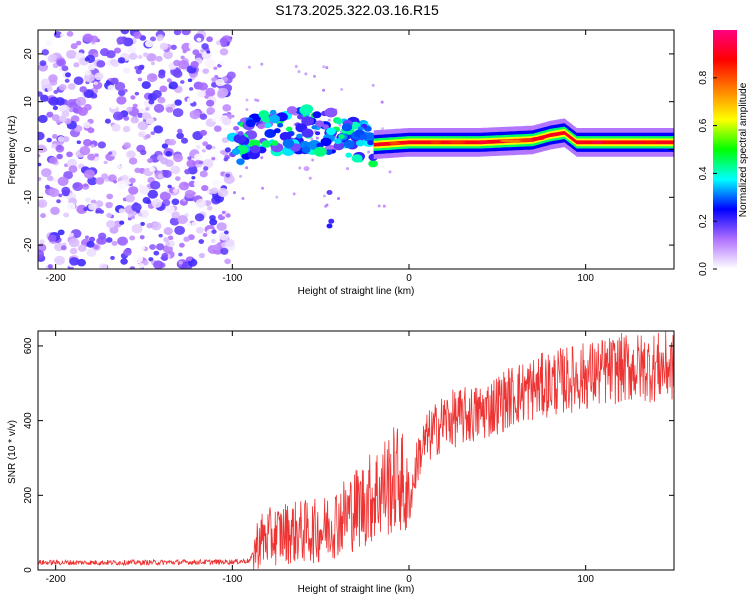  What do you see at coordinates (28, 54) in the screenshot?
I see `spectrogram-y-tick-label: 20` at bounding box center [28, 54].